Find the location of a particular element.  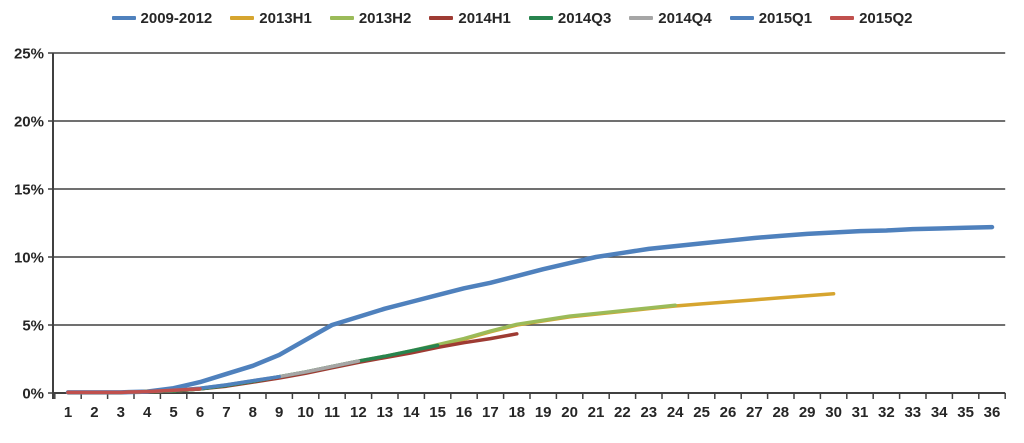

legend-item-2014H1: 2014H1 is located at coordinates (470, 18).